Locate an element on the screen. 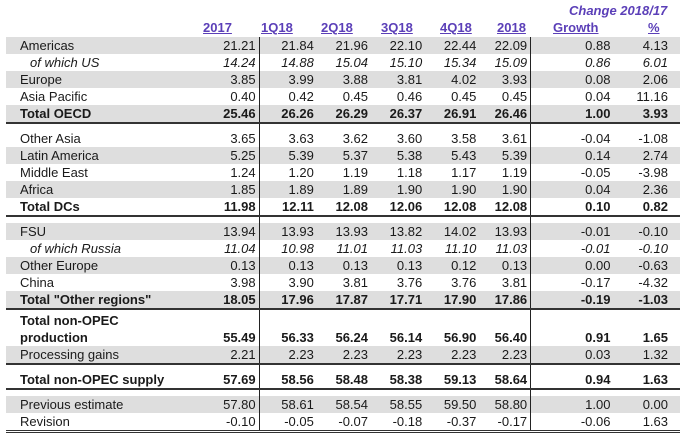  table-cell: 56.33 is located at coordinates (297, 337).